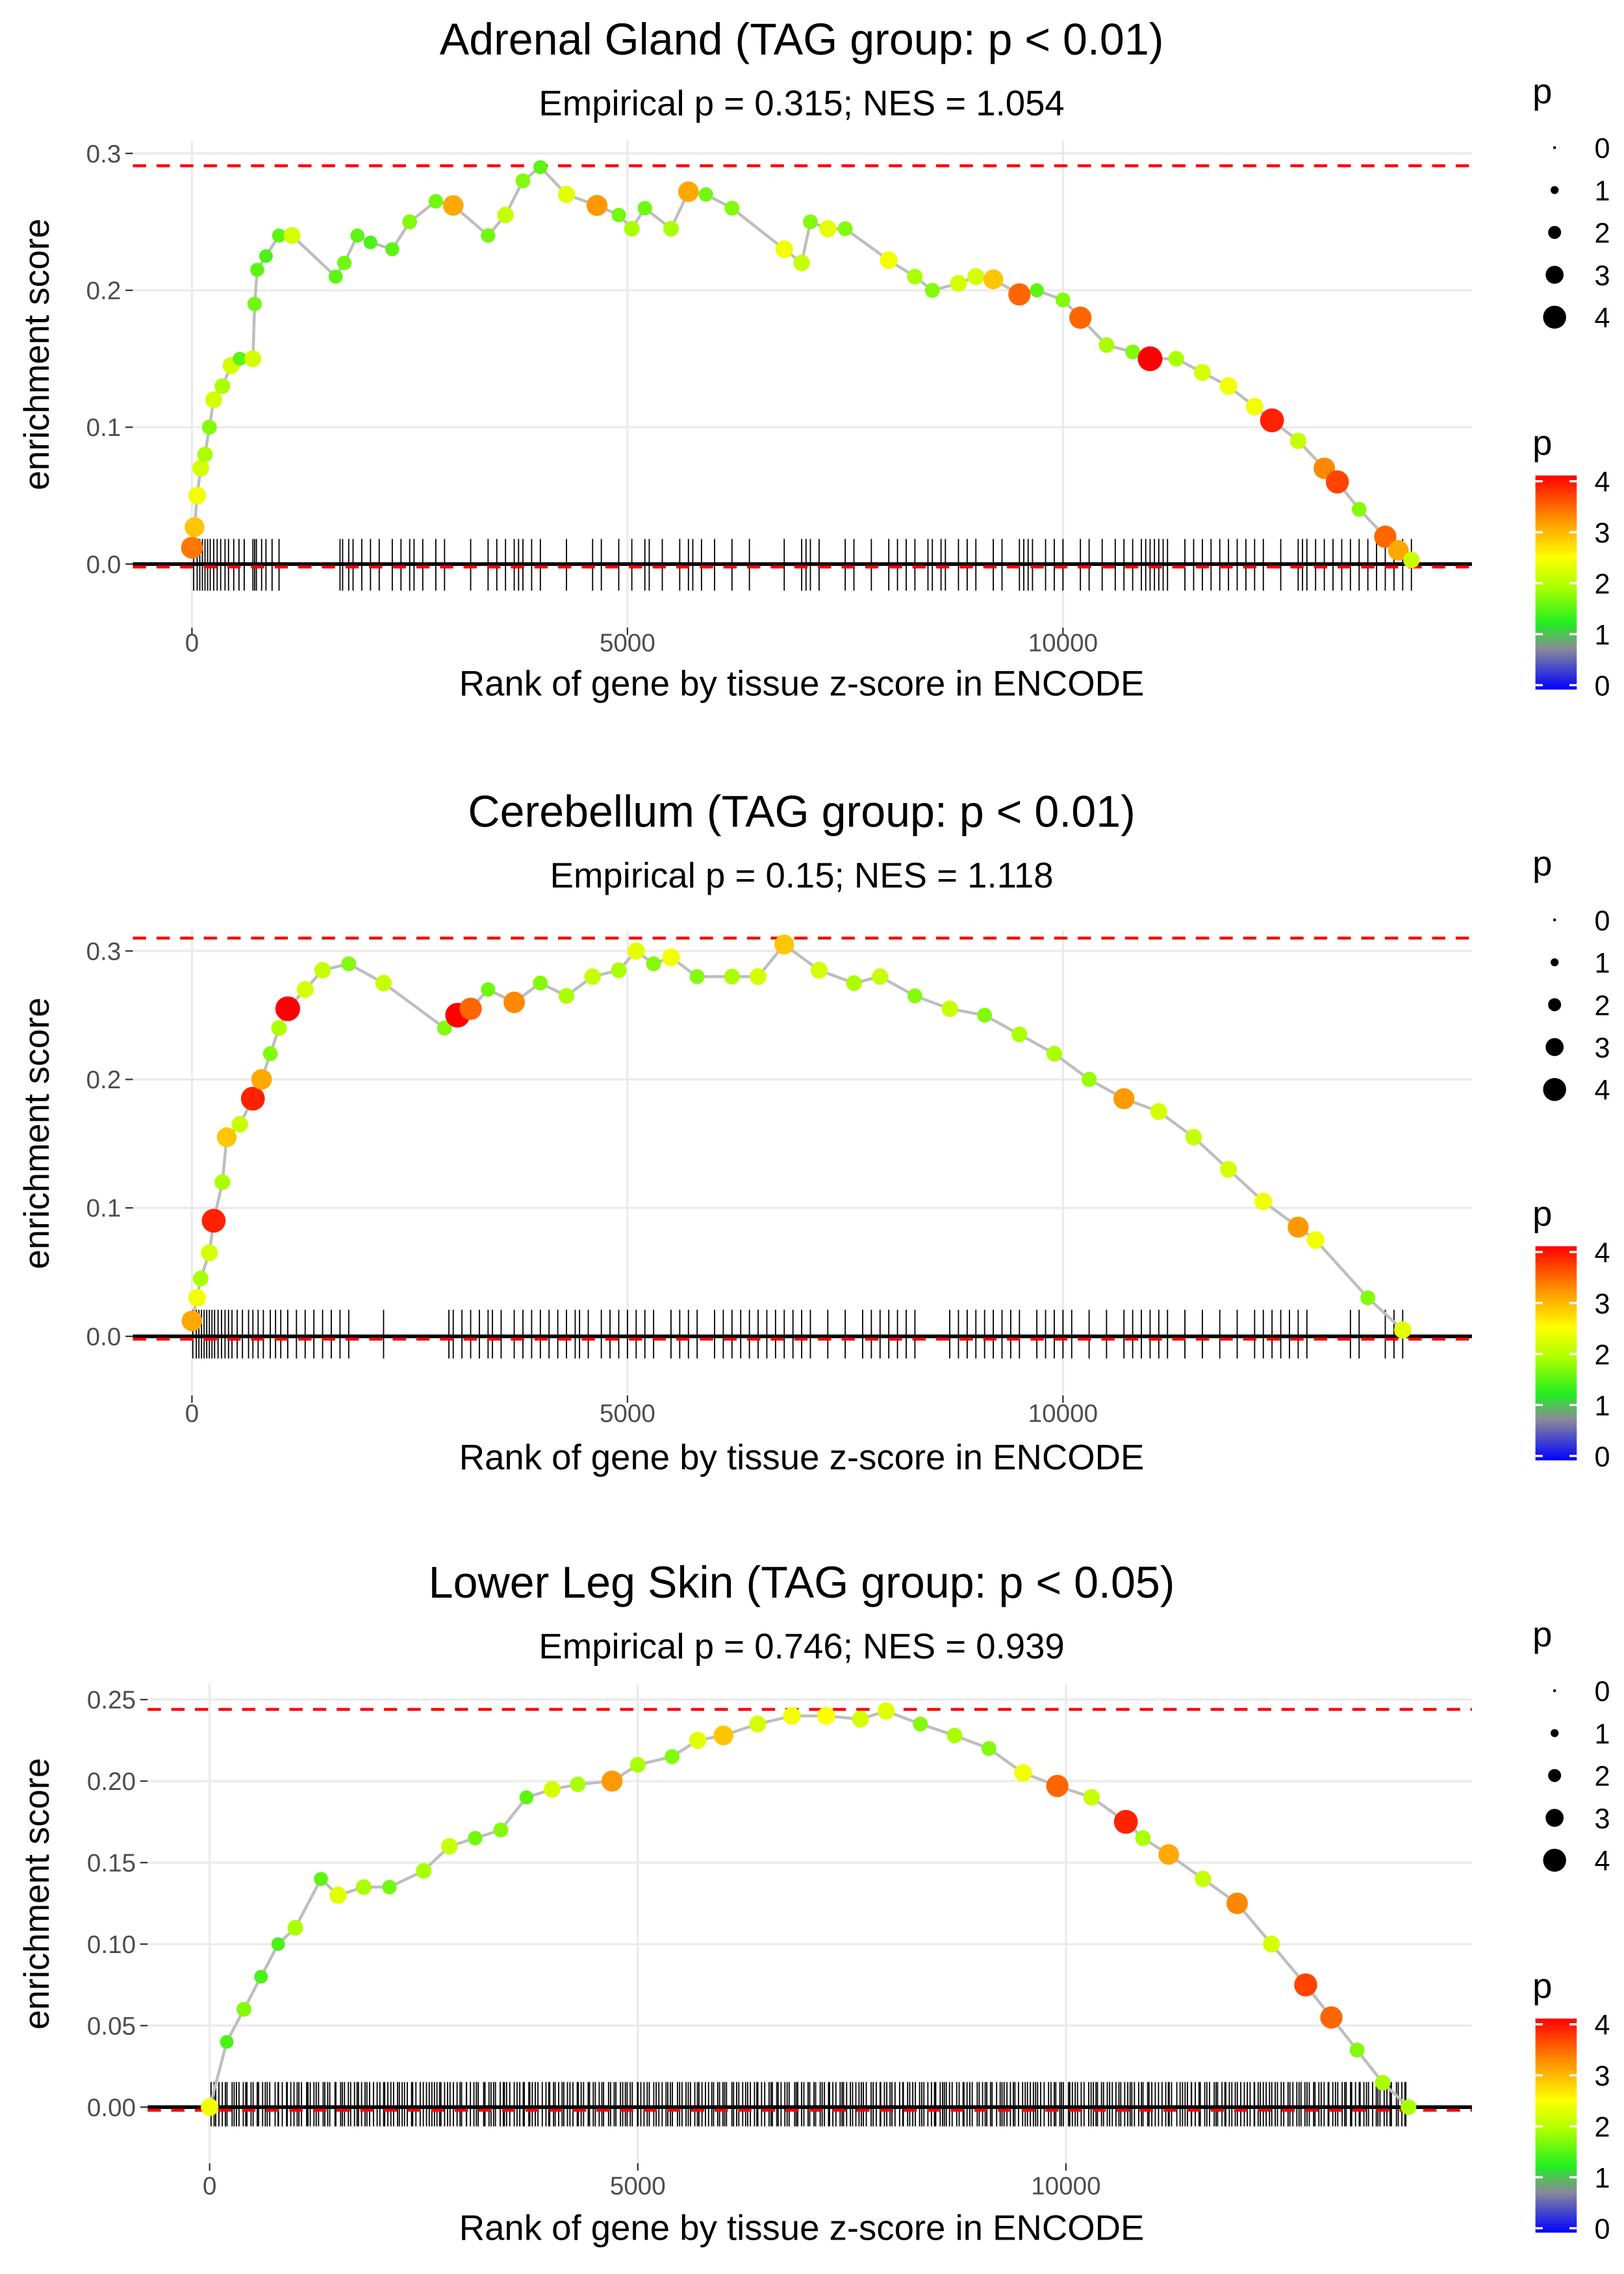 The image size is (1624, 2274). What do you see at coordinates (801, 363) in the screenshot?
I see `enrichment-curve` at bounding box center [801, 363].